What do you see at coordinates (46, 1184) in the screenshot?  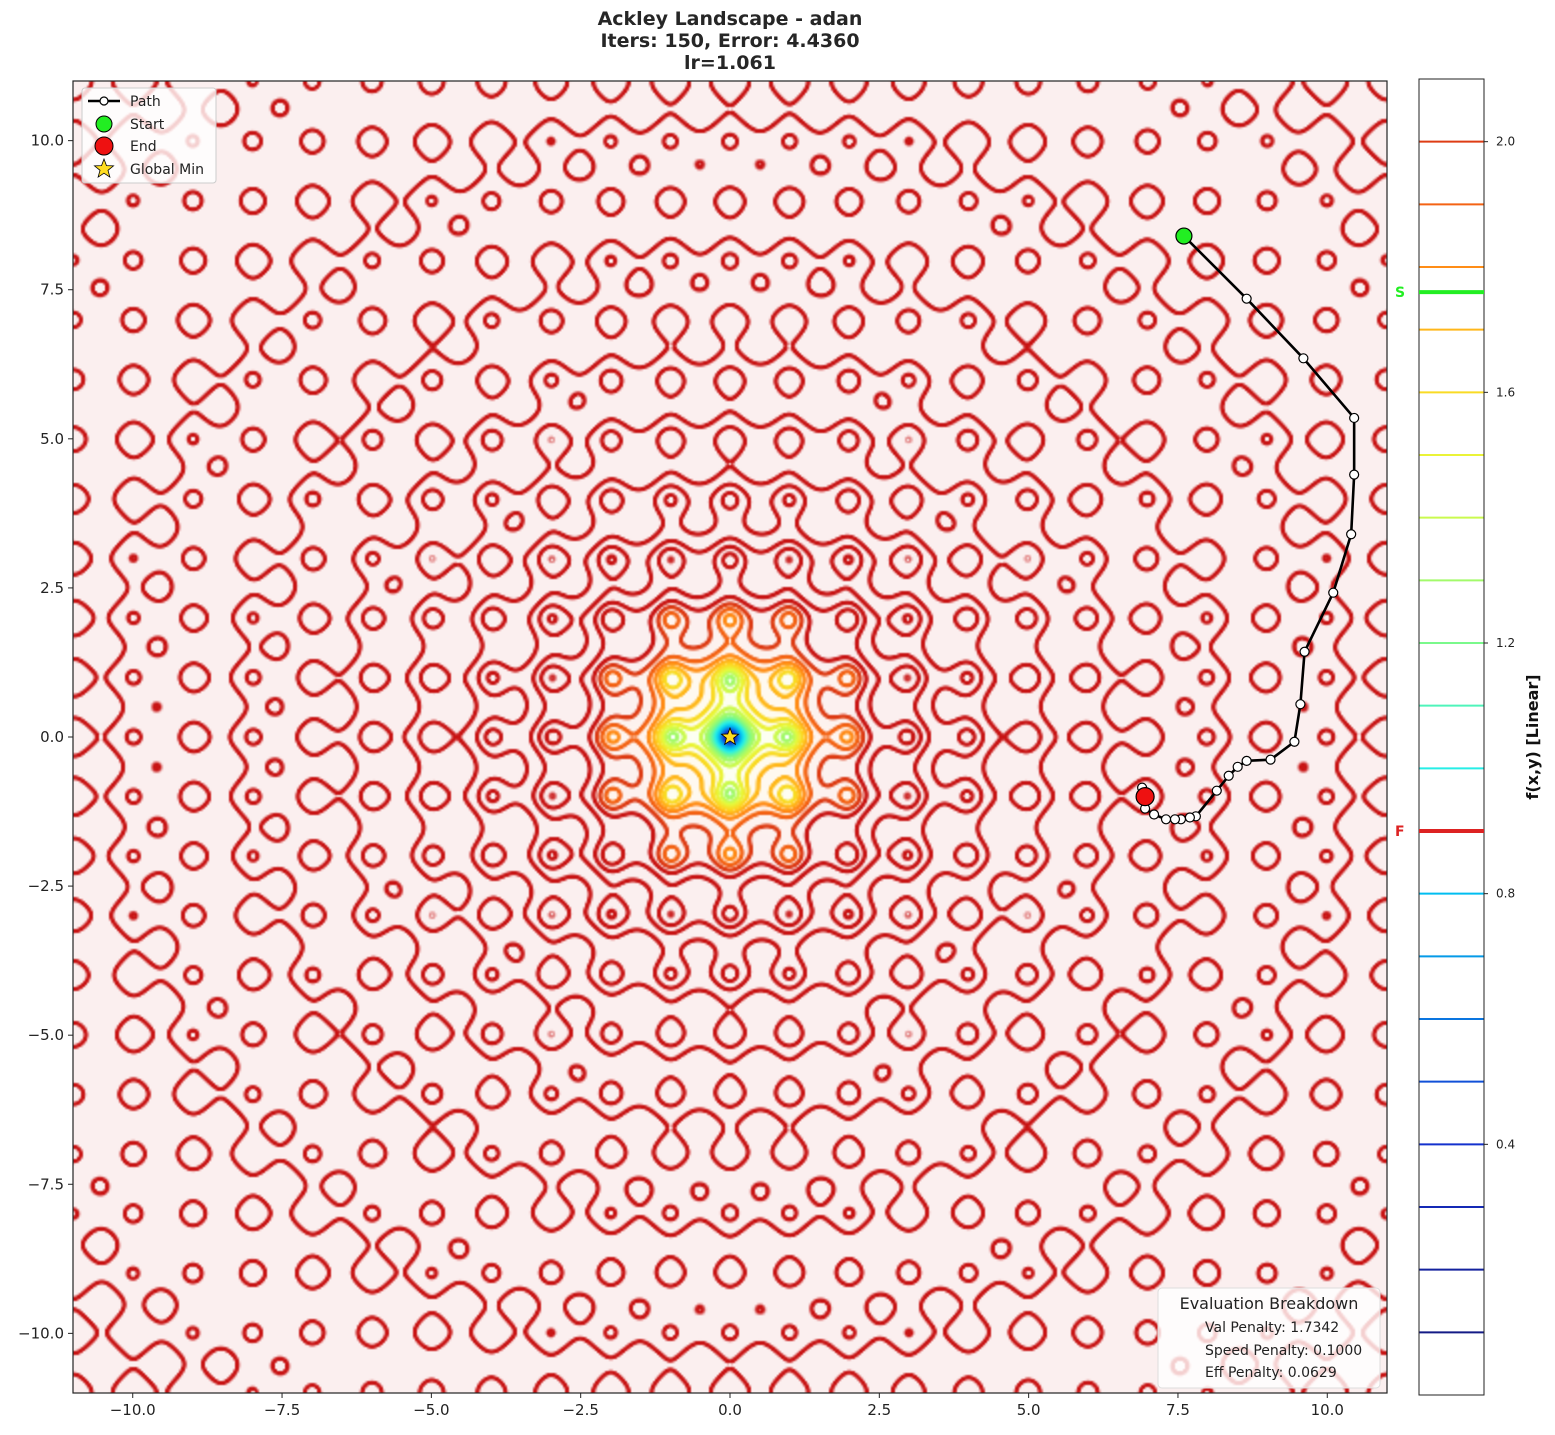 I see `y-tick-label: −7.5` at bounding box center [46, 1184].